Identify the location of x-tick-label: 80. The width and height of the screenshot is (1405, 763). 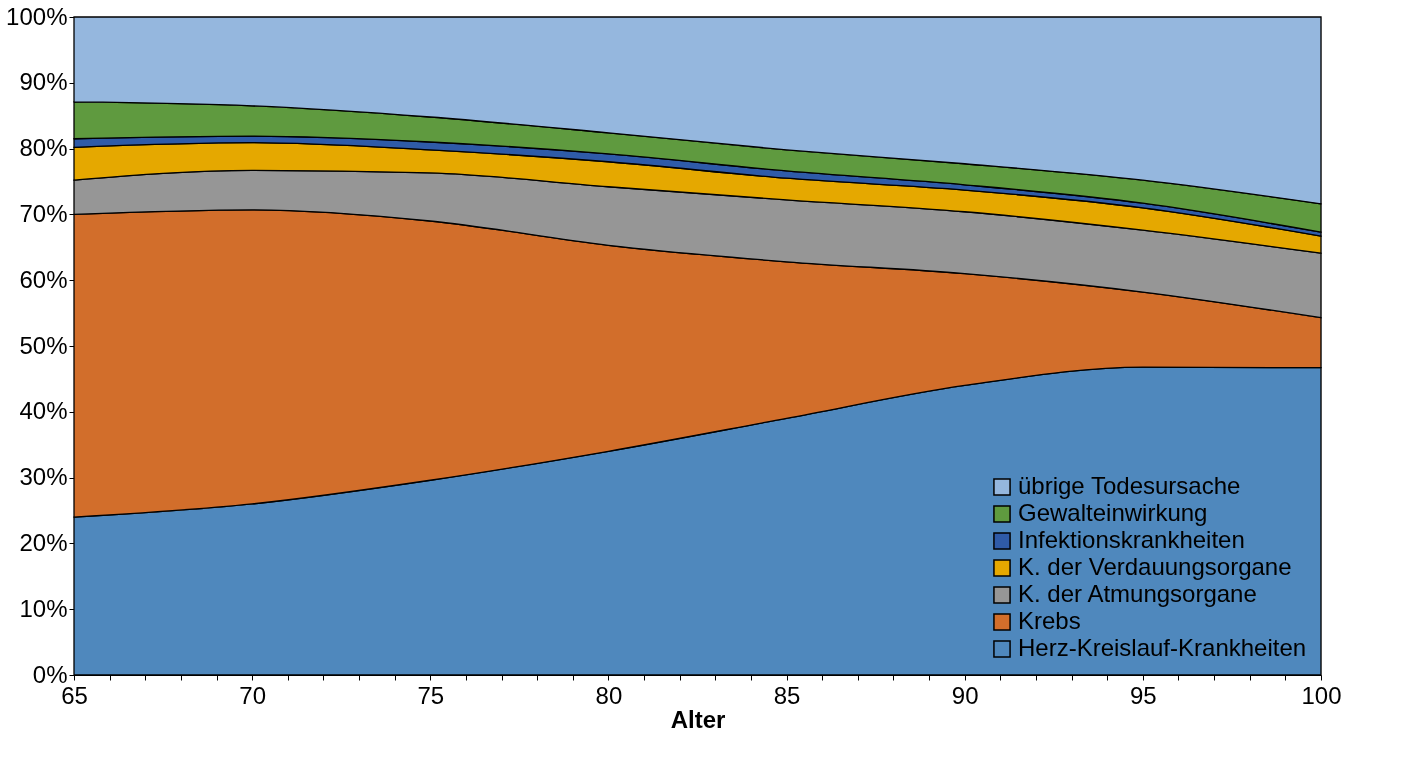
(609, 695).